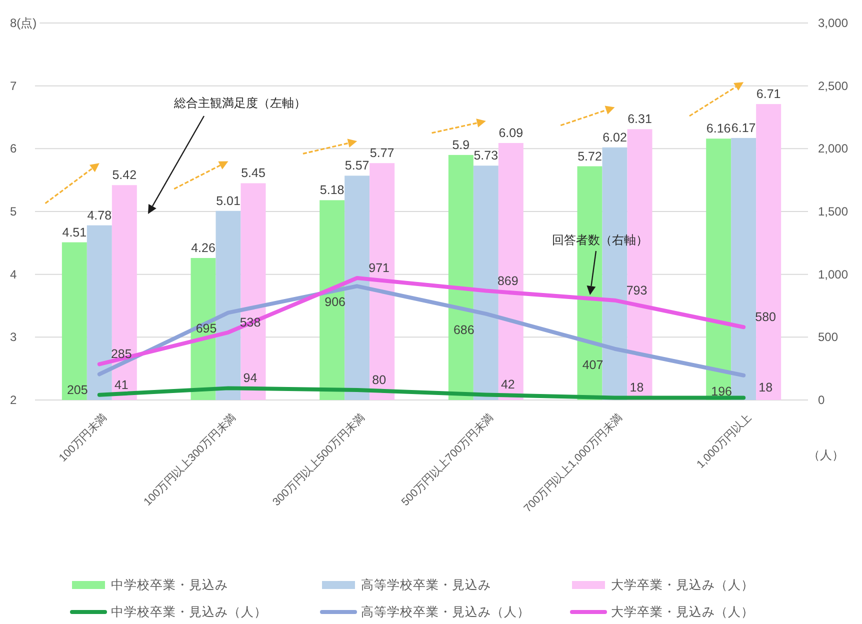 Image resolution: width=862 pixels, height=624 pixels. What do you see at coordinates (121, 354) in the screenshot?
I see `data-label: 285` at bounding box center [121, 354].